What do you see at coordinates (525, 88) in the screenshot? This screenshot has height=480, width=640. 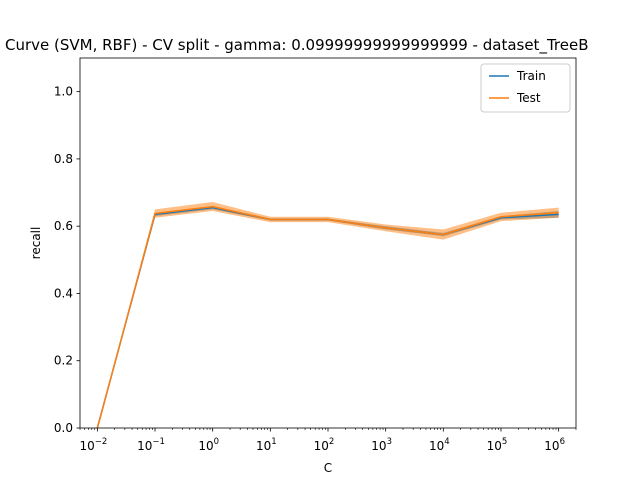 I see `legend: Train Test` at bounding box center [525, 88].